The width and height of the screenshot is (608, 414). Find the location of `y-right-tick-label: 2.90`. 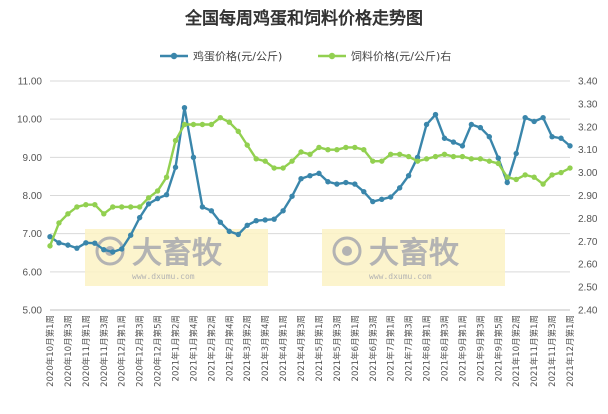

y-right-tick-label: 2.90 is located at coordinates (588, 196).